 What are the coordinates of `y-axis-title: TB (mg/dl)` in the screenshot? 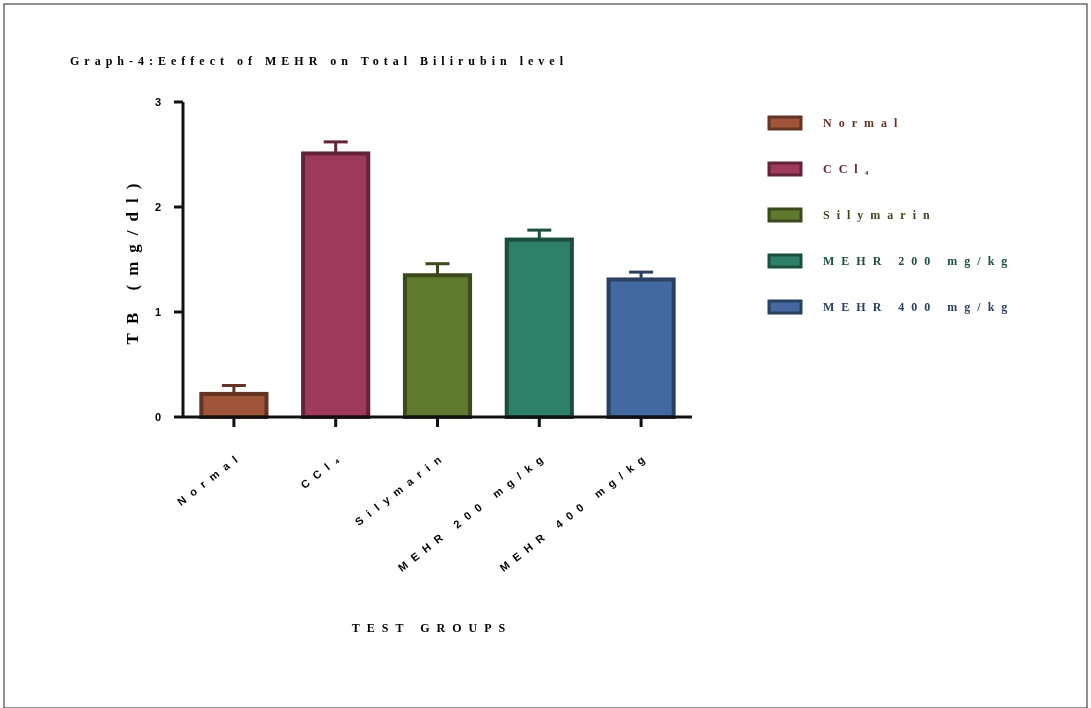 It's located at (132, 259).